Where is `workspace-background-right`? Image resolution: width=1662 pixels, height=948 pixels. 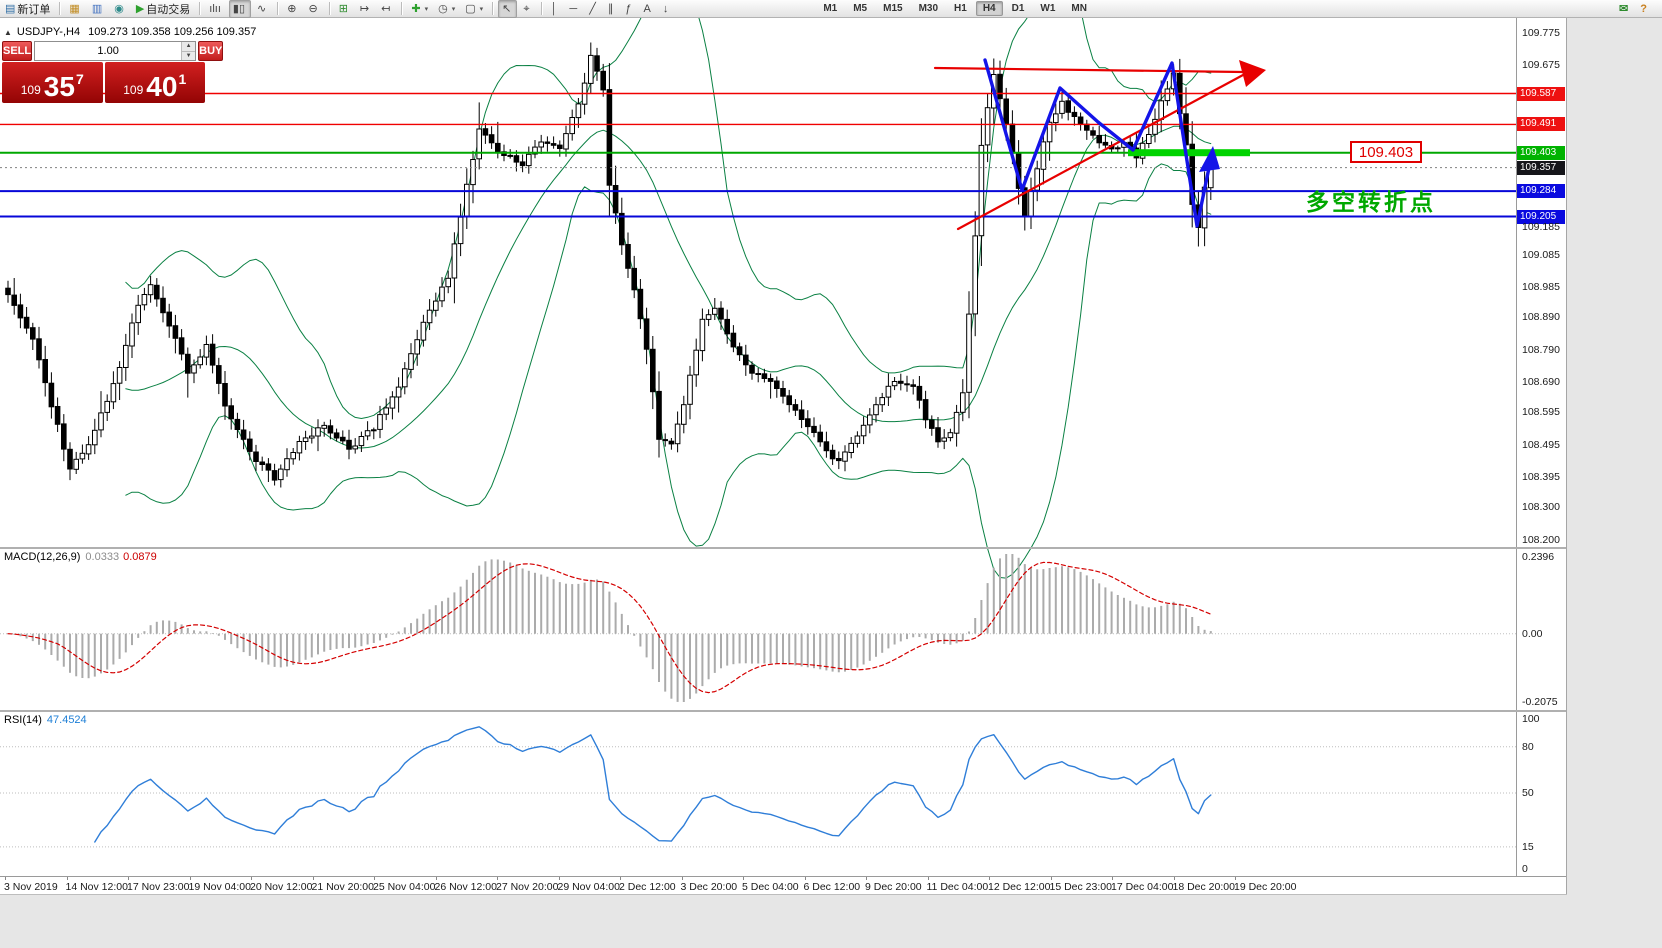
workspace-background-right is located at coordinates (1614, 482).